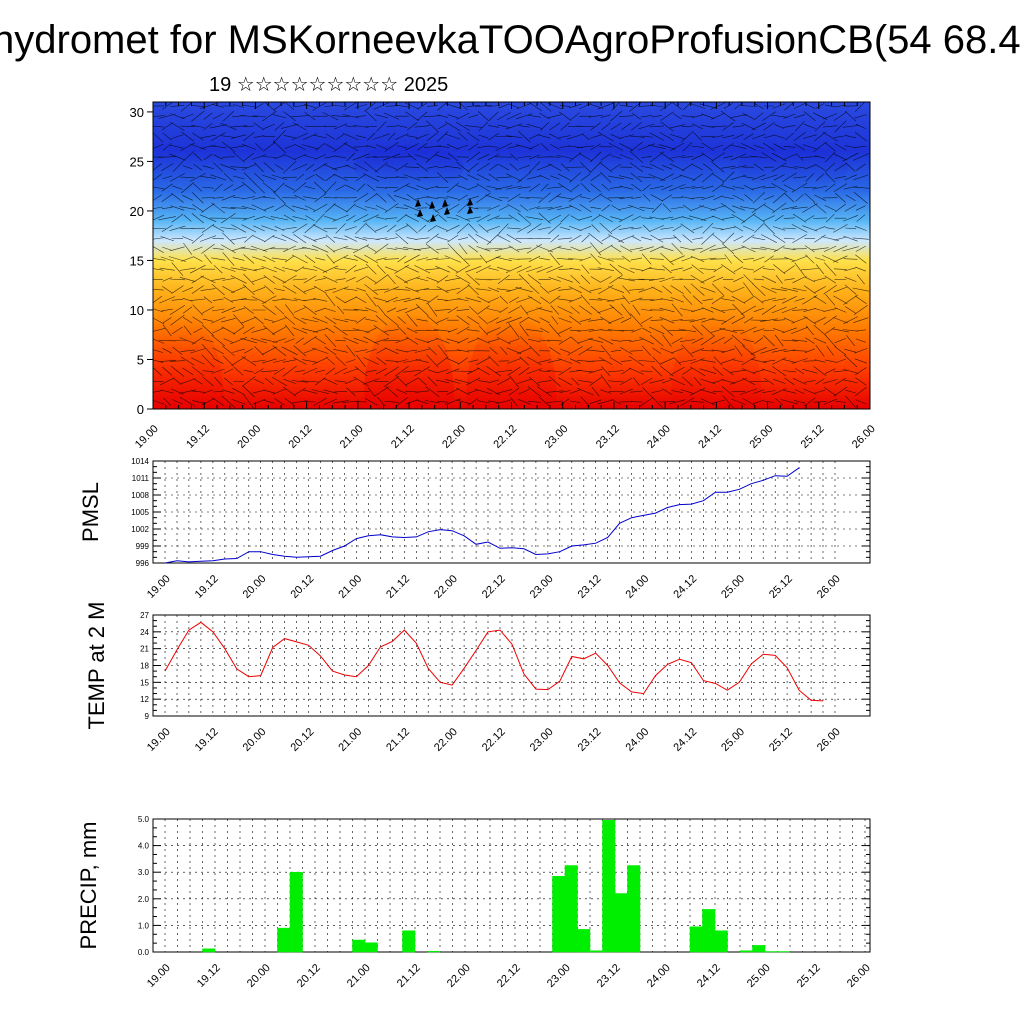  Describe the element at coordinates (144, 925) in the screenshot. I see `precip-ytick-label: 1.0` at that location.